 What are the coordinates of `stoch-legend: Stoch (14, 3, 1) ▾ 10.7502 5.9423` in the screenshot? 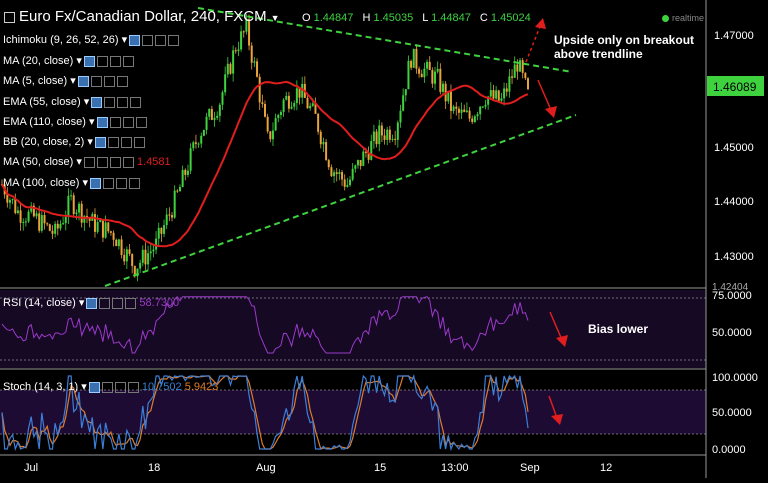 It's located at (110, 386).